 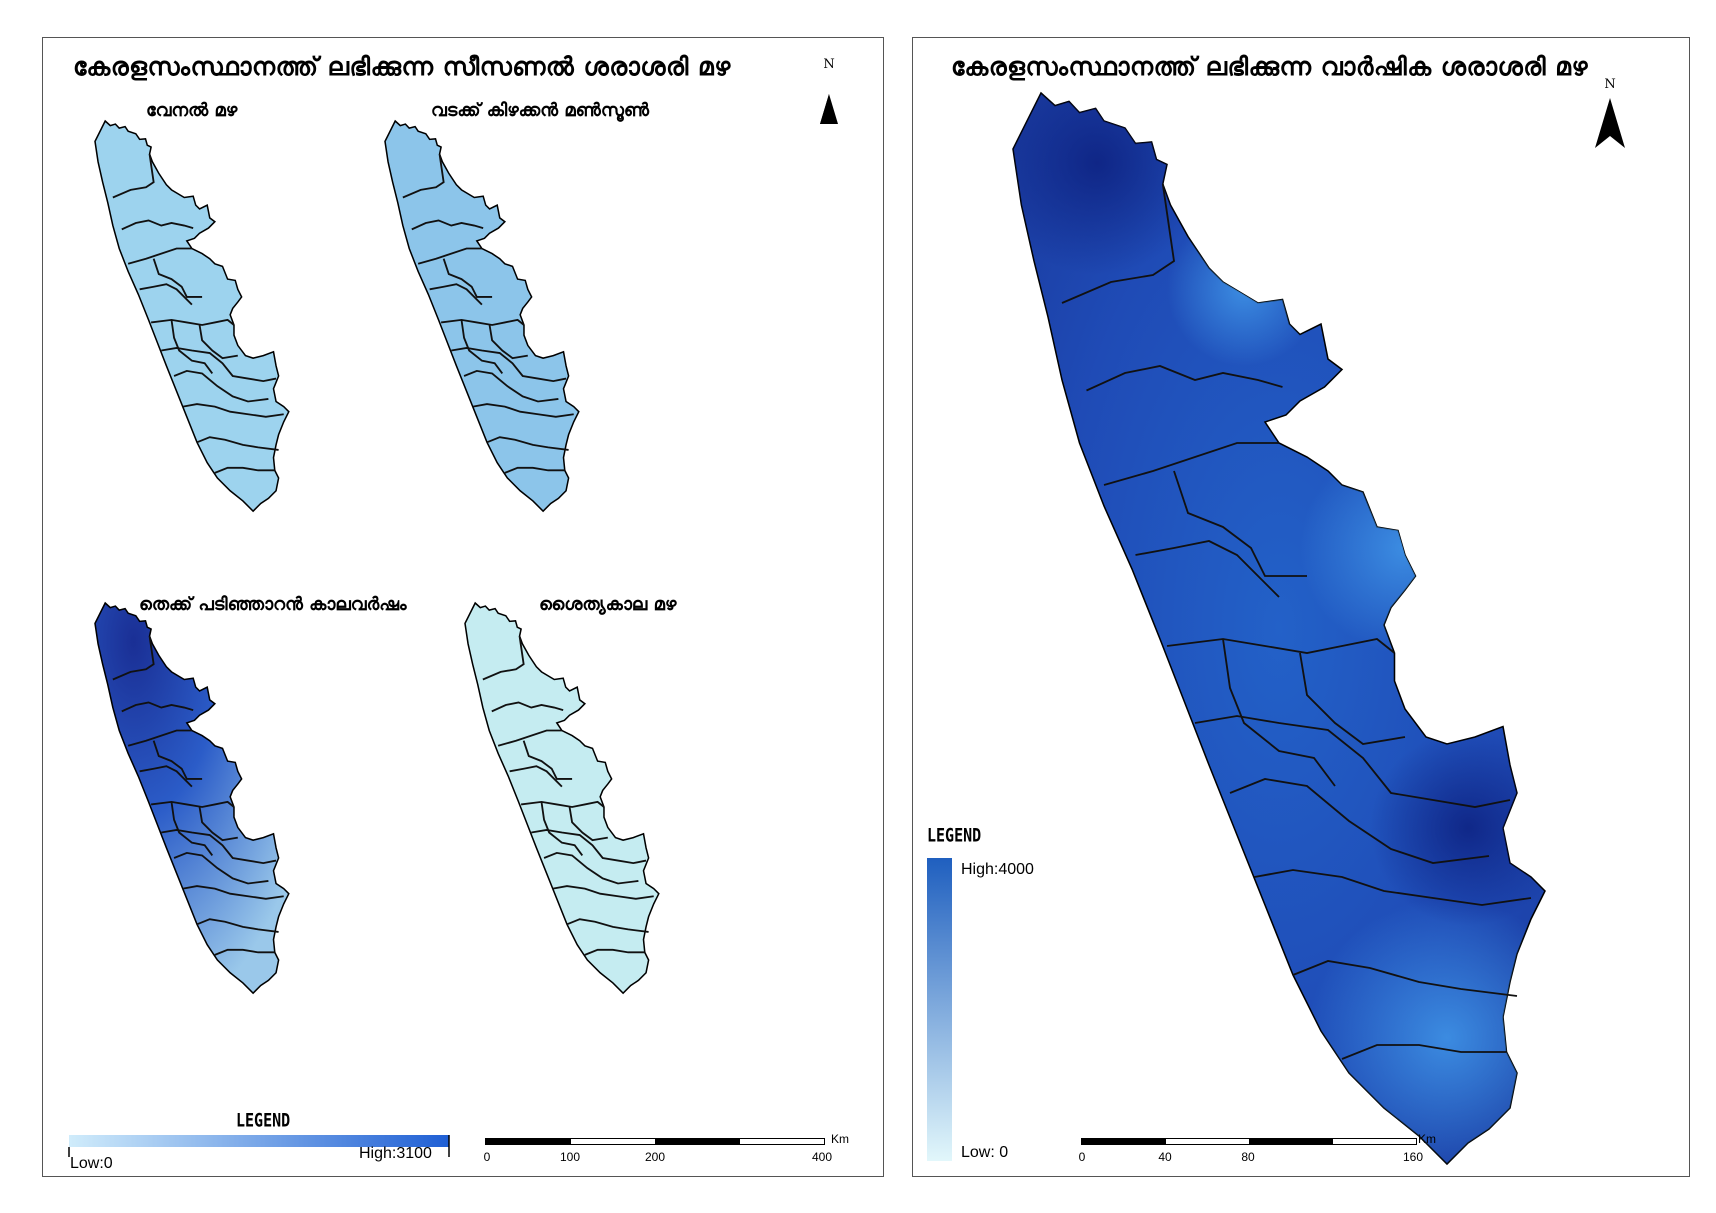 What do you see at coordinates (1610, 106) in the screenshot?
I see `north-arrow-icon: N` at bounding box center [1610, 106].